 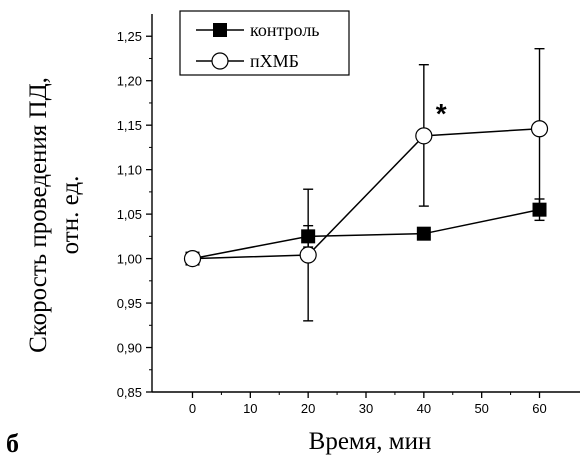 I want to click on y-tick-label: 1,15, so click(x=129, y=125).